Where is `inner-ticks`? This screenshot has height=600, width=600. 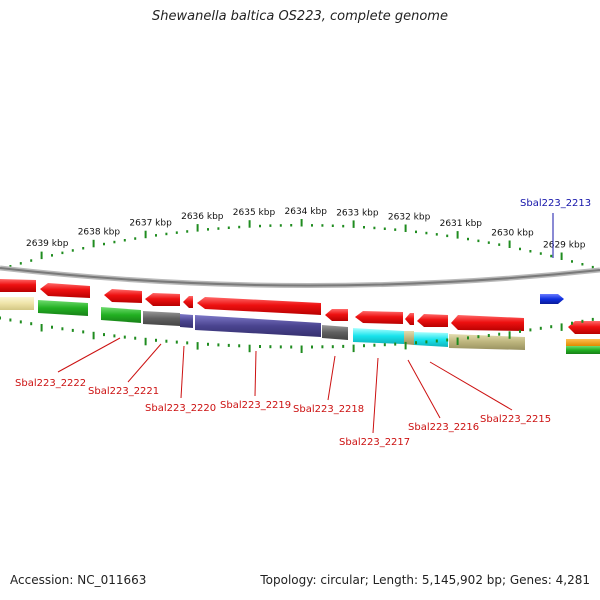
inner-ticks is located at coordinates (297, 334).